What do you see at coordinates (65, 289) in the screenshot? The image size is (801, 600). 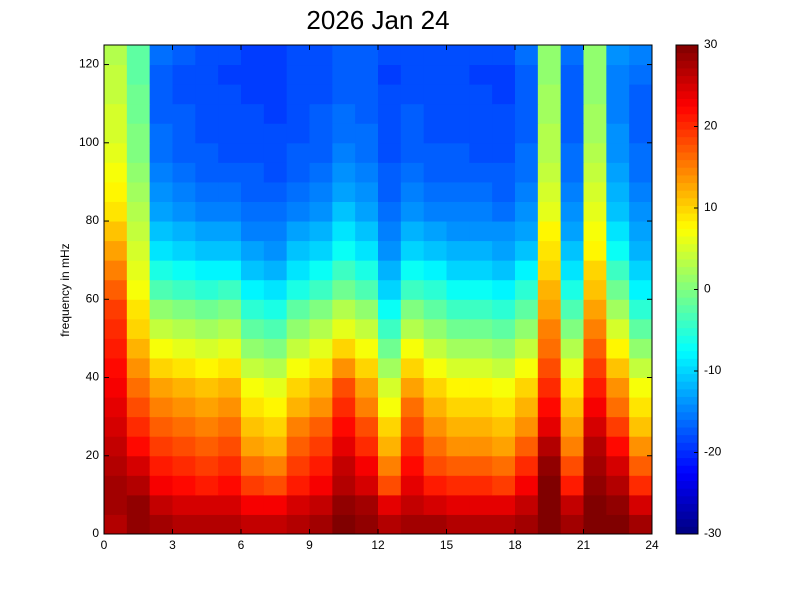 I see `y-axis-label: frequency in mHz` at bounding box center [65, 289].